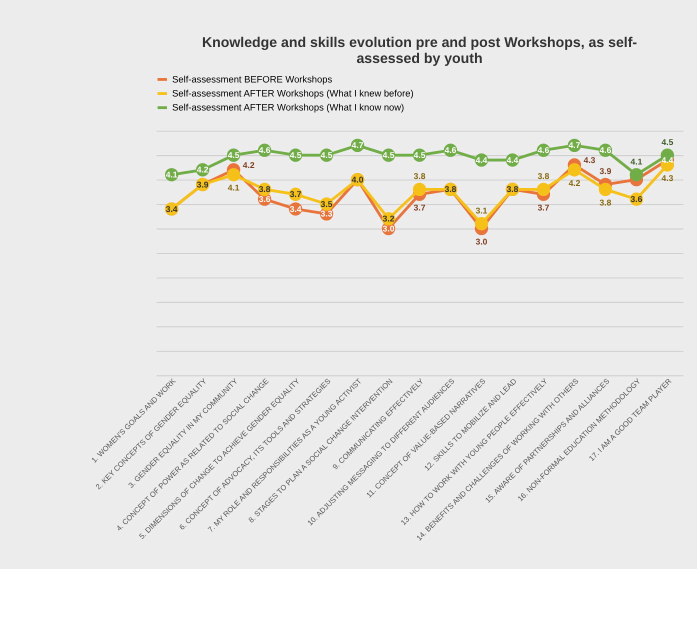 This screenshot has width=697, height=626. What do you see at coordinates (252, 78) in the screenshot?
I see `legend-label: Self-assessment BEFORE Workshops` at bounding box center [252, 78].